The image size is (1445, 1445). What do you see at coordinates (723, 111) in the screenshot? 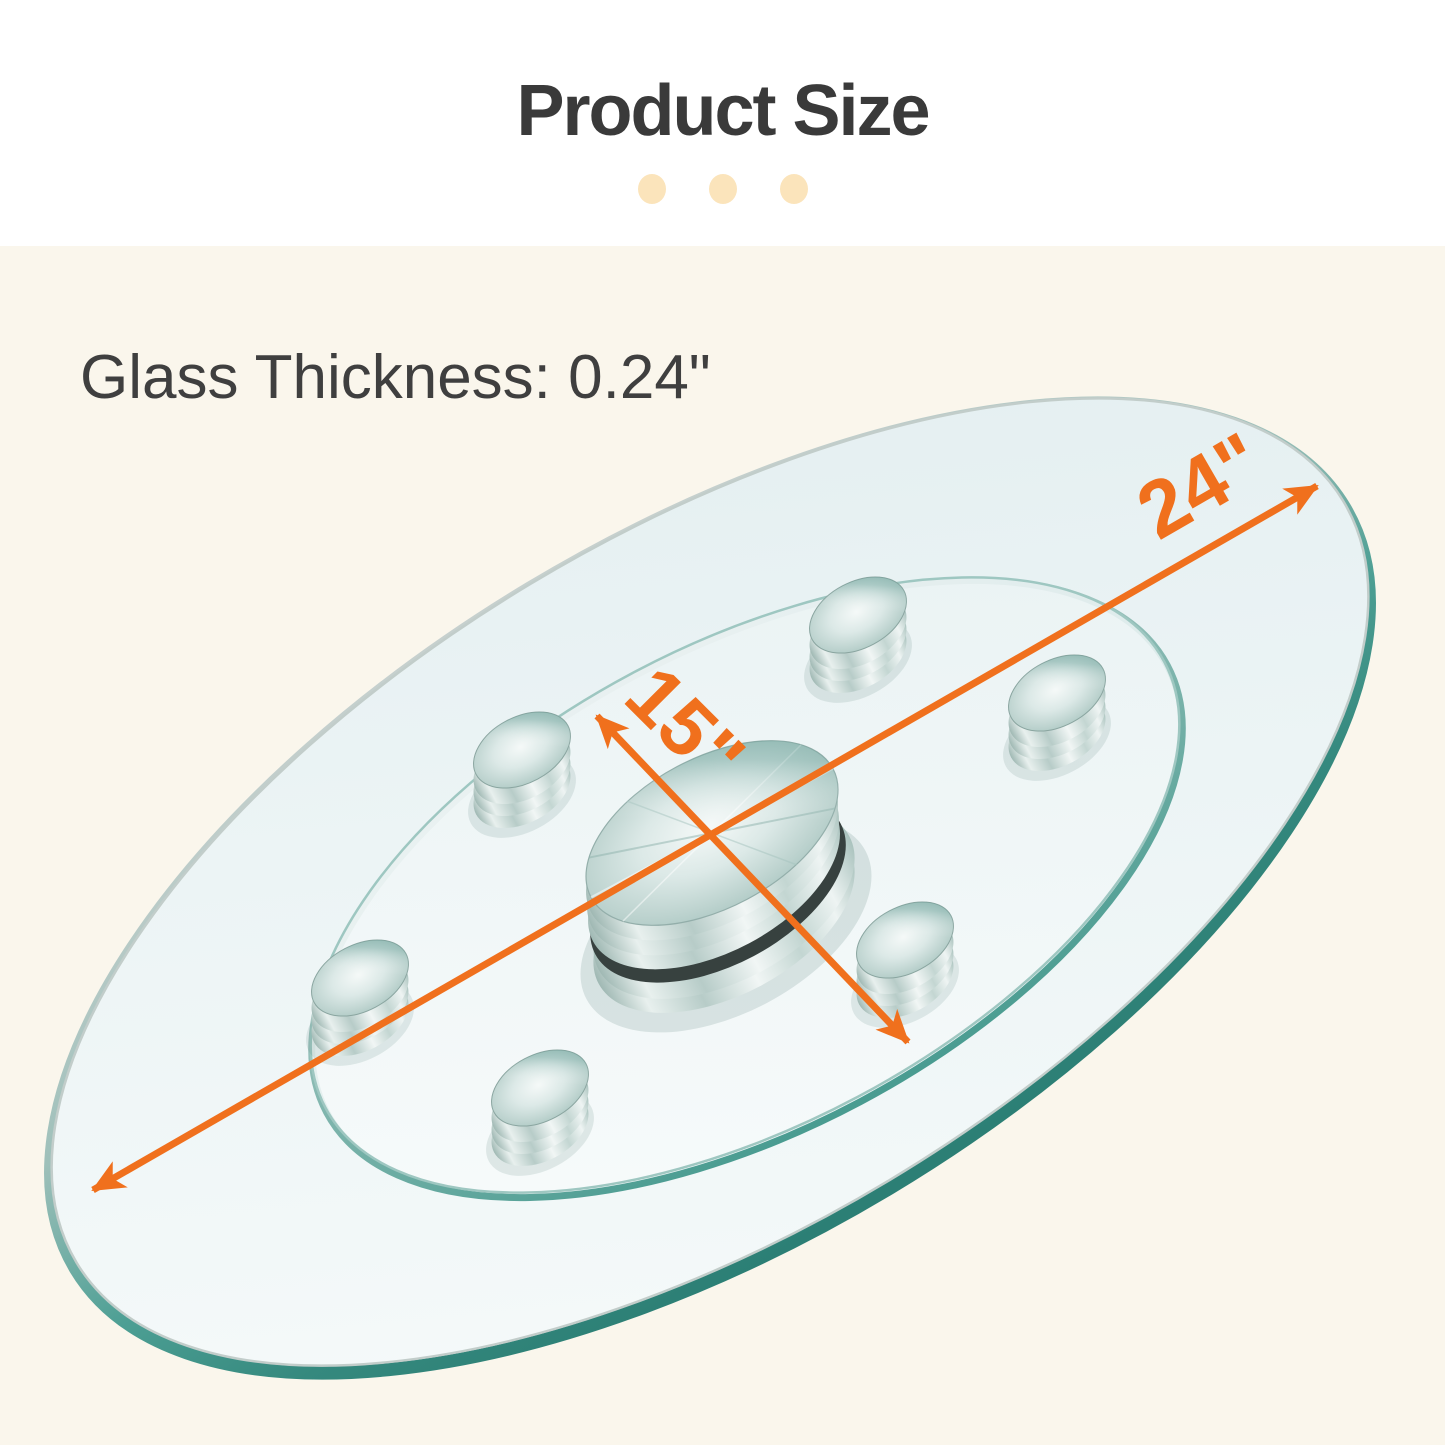
I see `page-title: Product Size` at bounding box center [723, 111].